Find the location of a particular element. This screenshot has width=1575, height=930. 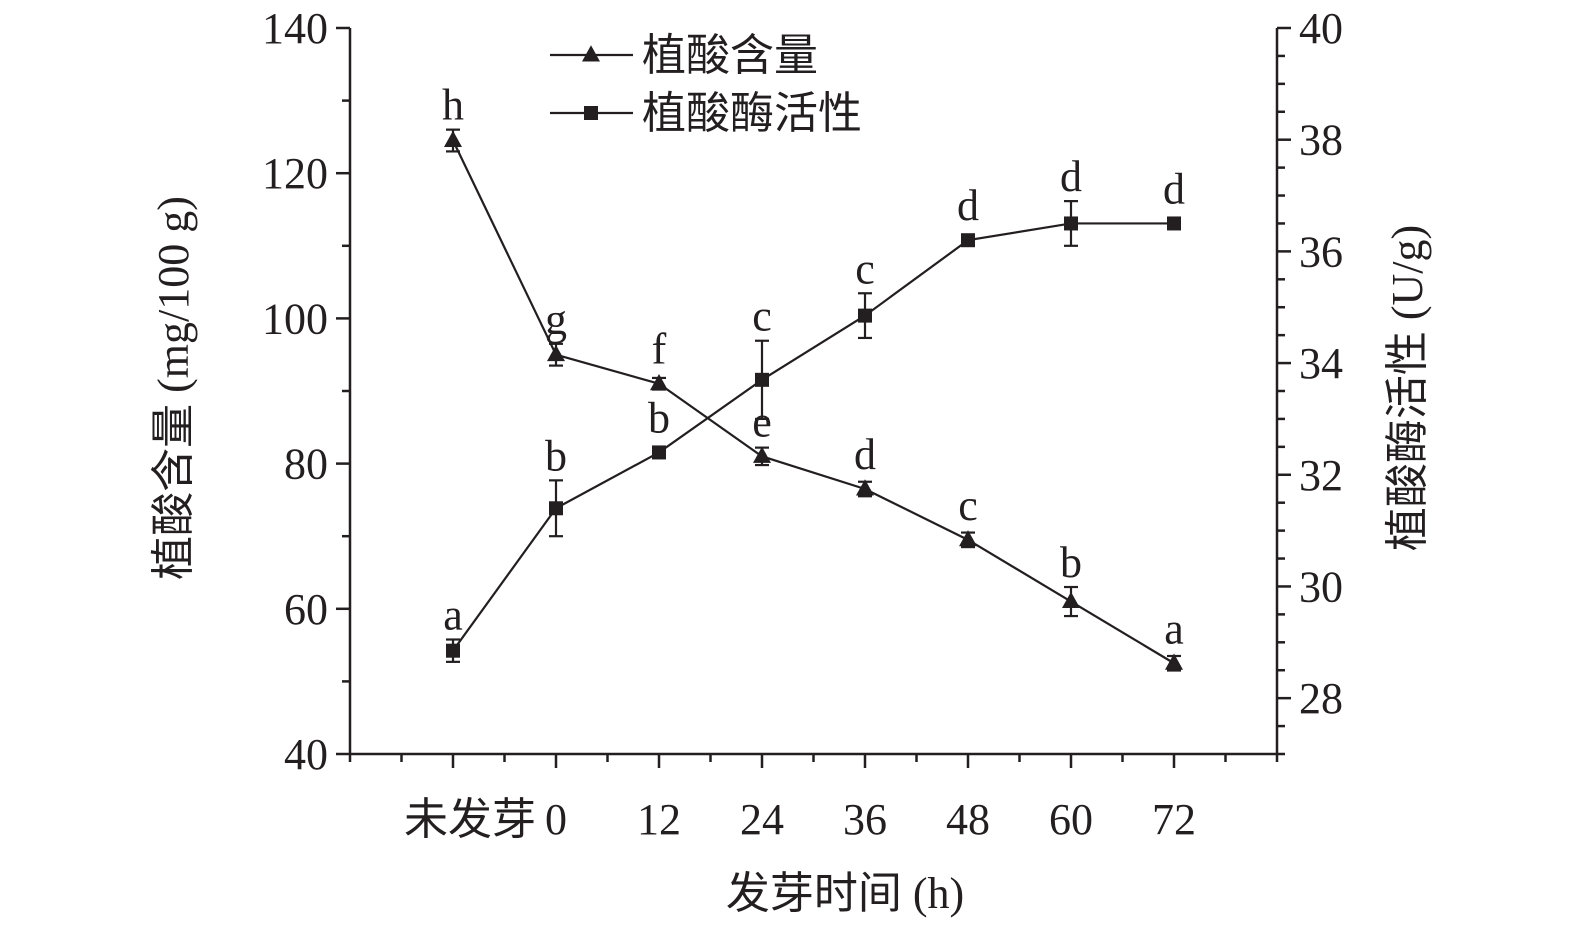

left-y-tick-label: 120 is located at coordinates (295, 173).